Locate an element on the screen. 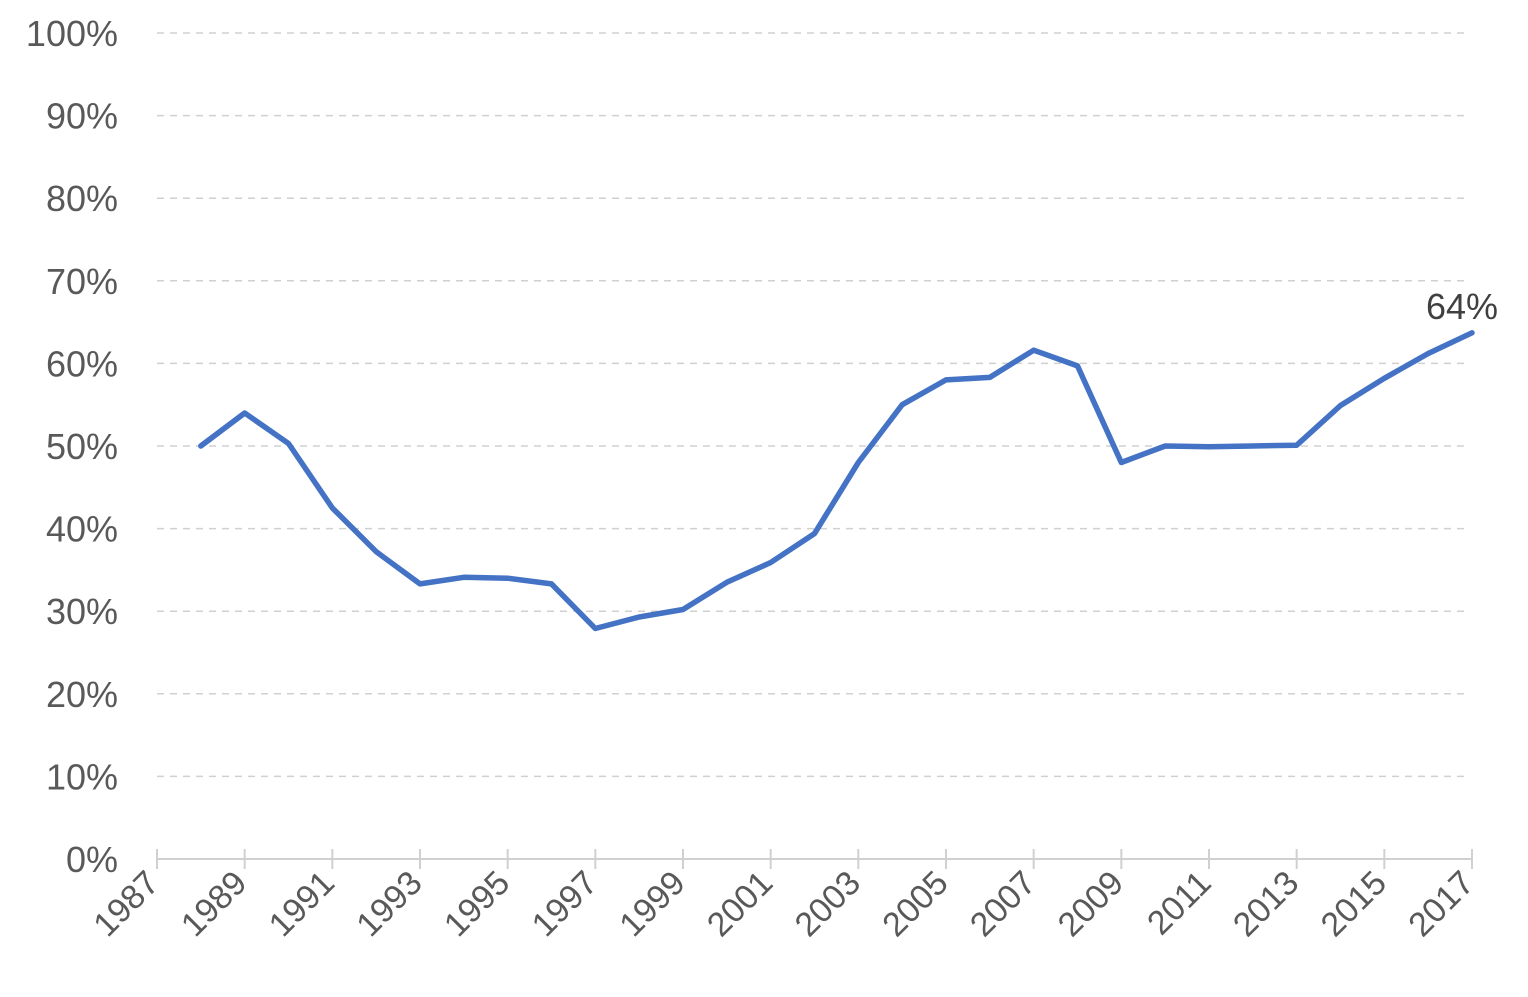  y-tick-label: 50% is located at coordinates (82, 446).